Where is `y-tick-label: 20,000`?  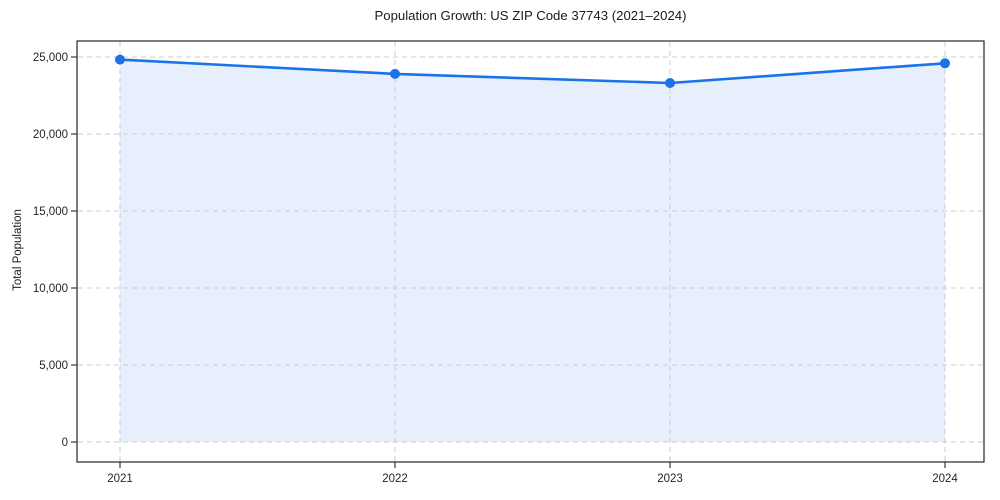 y-tick-label: 20,000 is located at coordinates (50, 135).